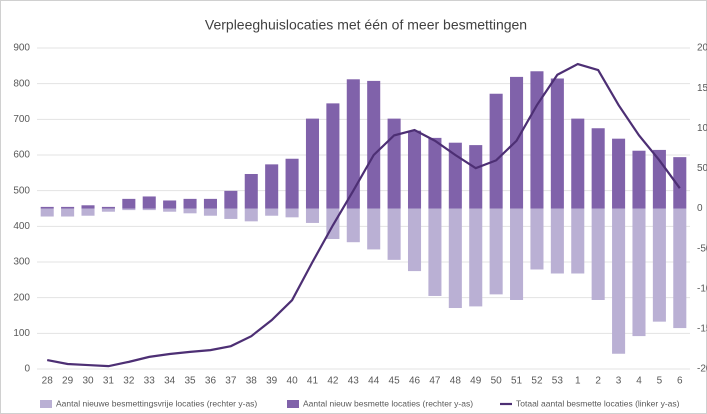 This screenshot has width=707, height=414. Describe the element at coordinates (702, 128) in the screenshot. I see `y2-tick-label: 100` at that location.